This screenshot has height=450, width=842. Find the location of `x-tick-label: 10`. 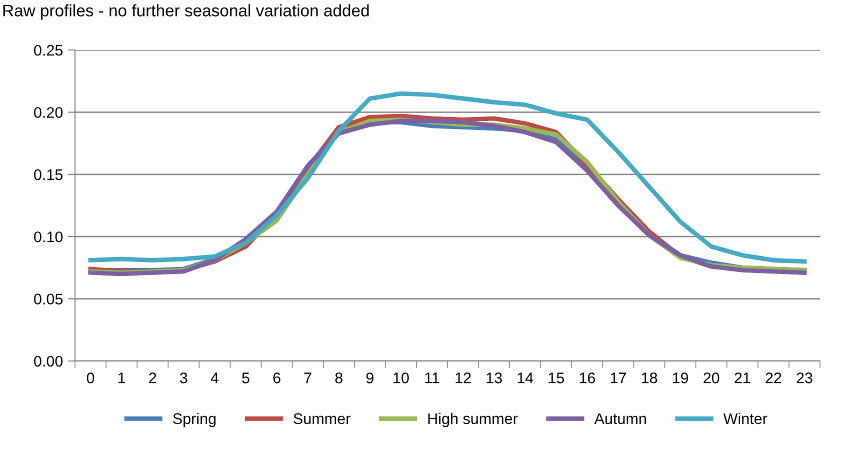

x-tick-label: 10 is located at coordinates (401, 378).